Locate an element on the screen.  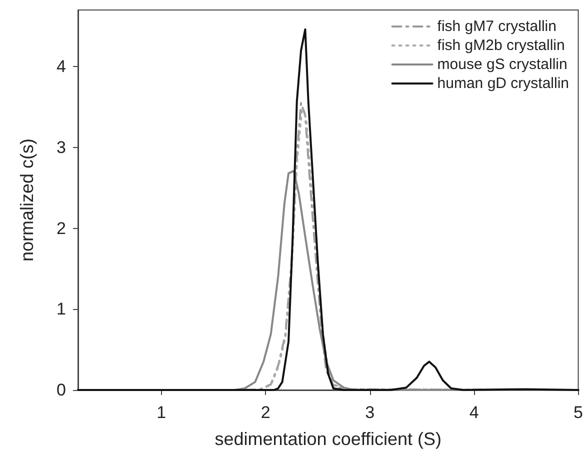
y-tick-label: 4 is located at coordinates (61, 66).